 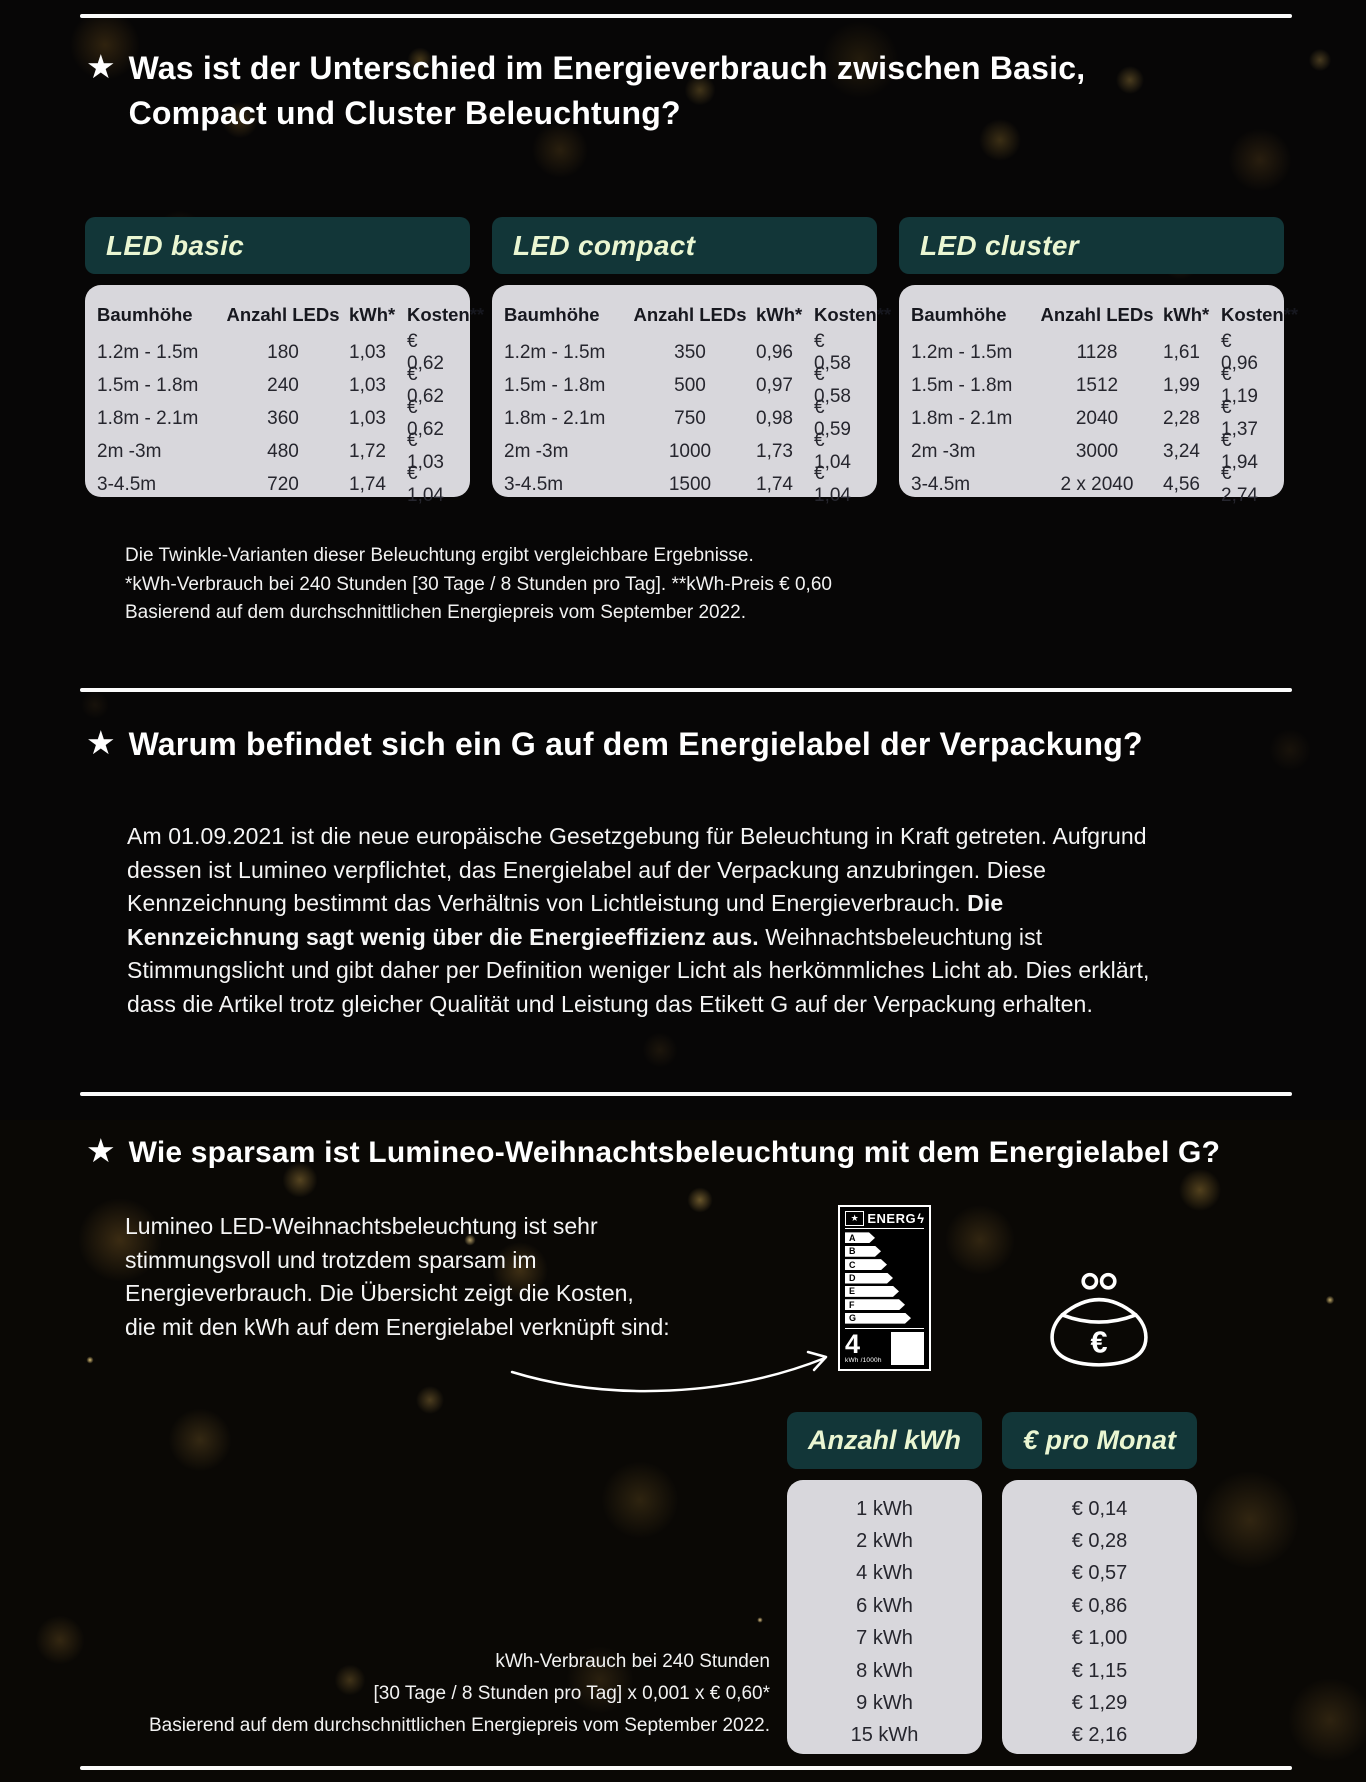 What do you see at coordinates (1181, 451) in the screenshot?
I see `cell: 3,24` at bounding box center [1181, 451].